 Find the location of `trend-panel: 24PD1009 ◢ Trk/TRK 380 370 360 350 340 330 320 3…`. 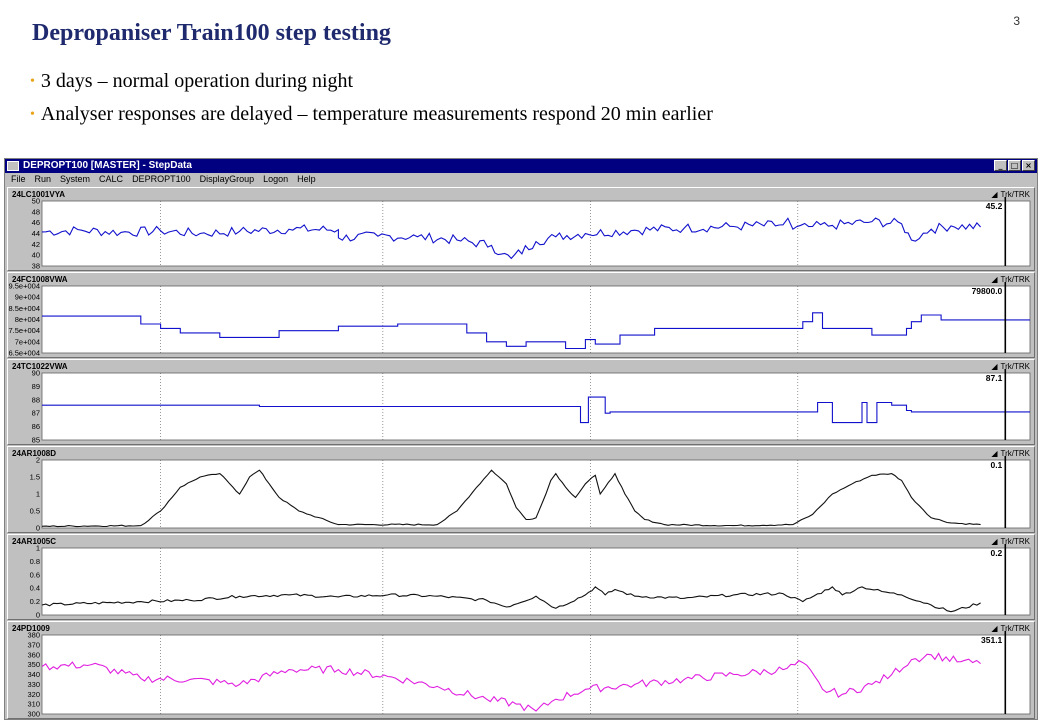

trend-panel: 24PD1009 ◢ Trk/TRK 380 370 360 350 340 330 320 3… is located at coordinates (521, 670).